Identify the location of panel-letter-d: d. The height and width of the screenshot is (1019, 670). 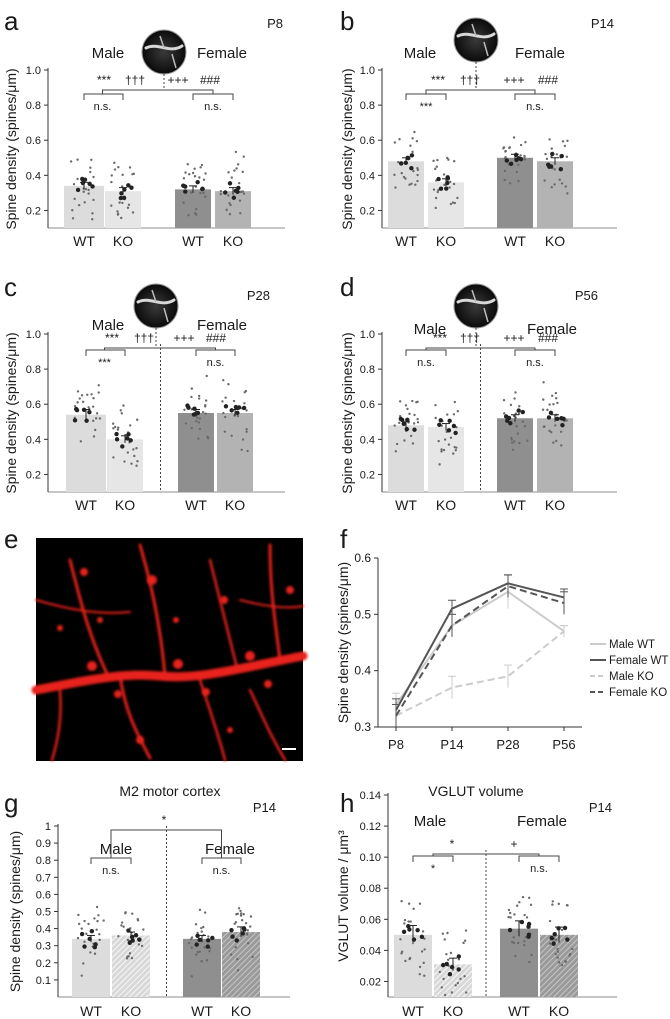
(347, 287).